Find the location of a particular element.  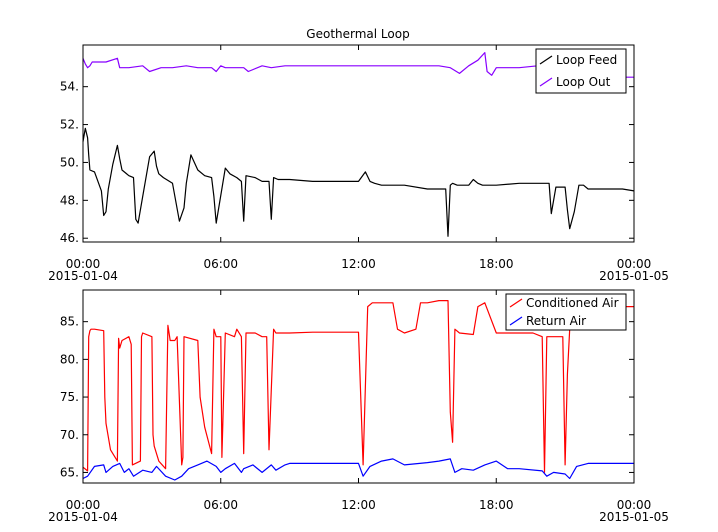

series-line-return-air is located at coordinates (358, 469).